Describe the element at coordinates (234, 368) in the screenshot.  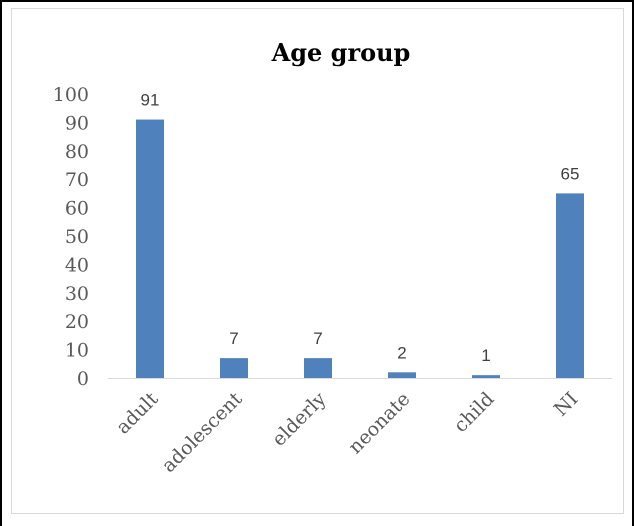
I see `bar-adolescent` at that location.